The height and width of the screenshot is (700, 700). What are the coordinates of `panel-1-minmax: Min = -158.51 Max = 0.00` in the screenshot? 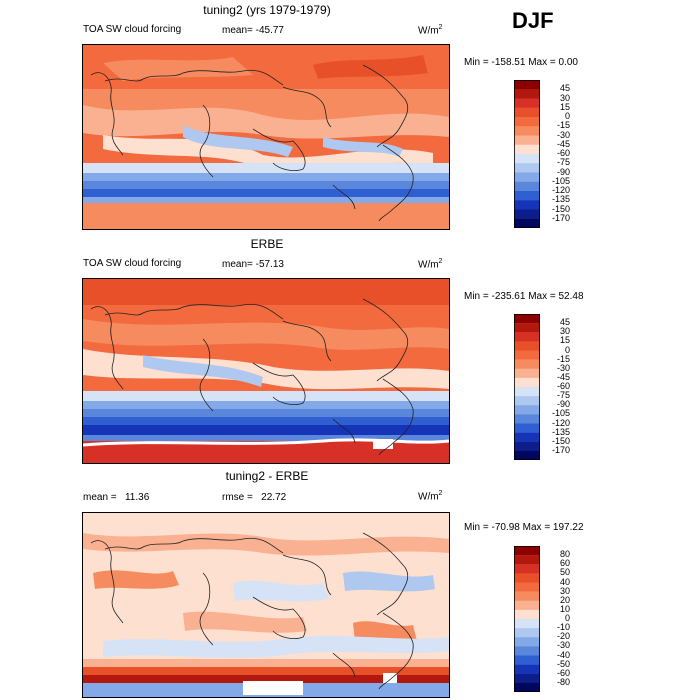 It's located at (521, 62).